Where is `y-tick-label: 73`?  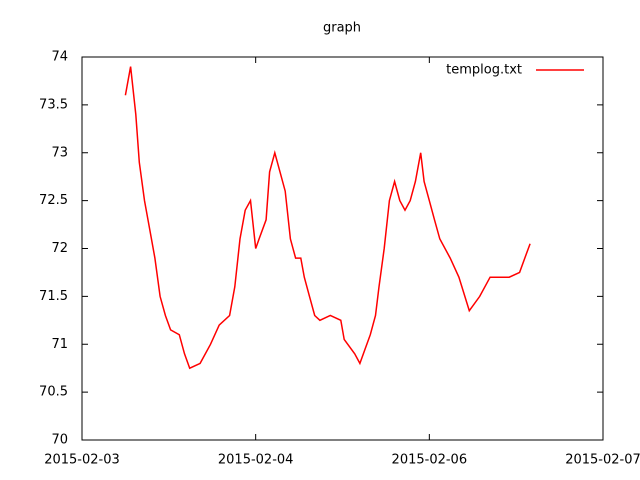 y-tick-label: 73 is located at coordinates (59, 152).